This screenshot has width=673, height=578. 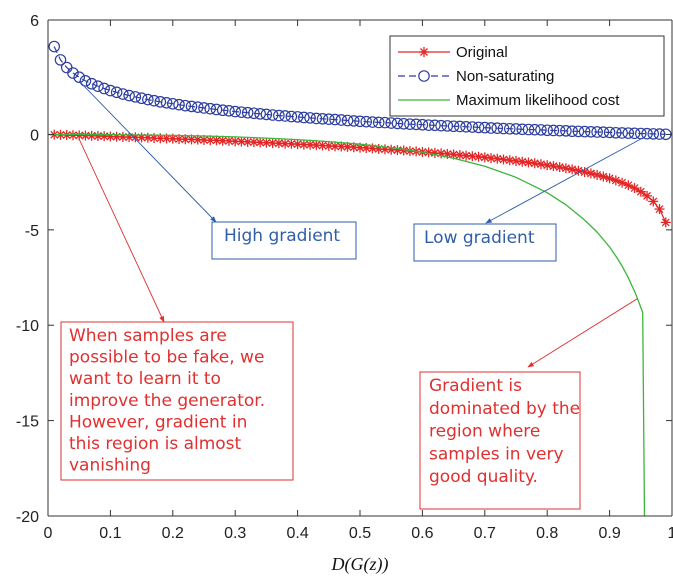 I want to click on dominated-gradient-annotation-box, so click(x=500, y=440).